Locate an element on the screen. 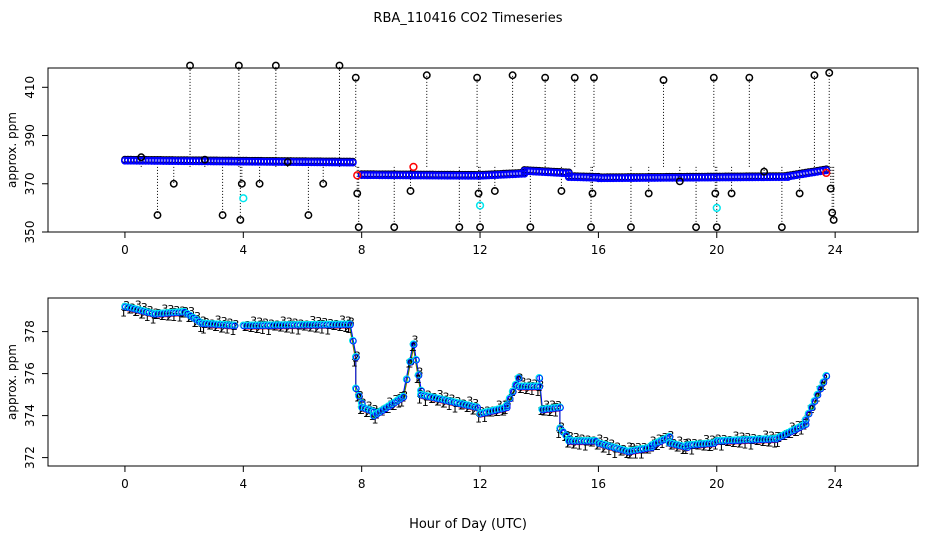 The height and width of the screenshot is (540, 936). x-axis-label: Hour of Day (UTC) is located at coordinates (468, 524).